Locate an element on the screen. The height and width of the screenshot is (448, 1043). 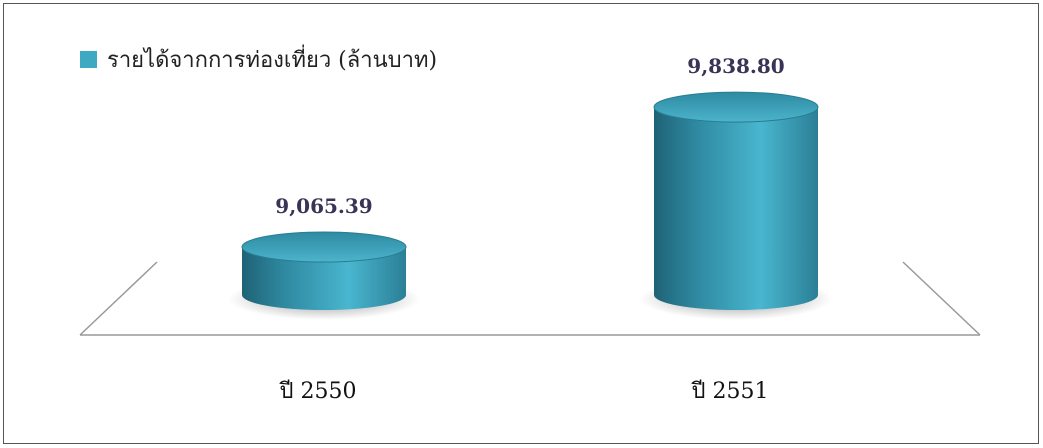
legend-swatch is located at coordinates (88, 59).